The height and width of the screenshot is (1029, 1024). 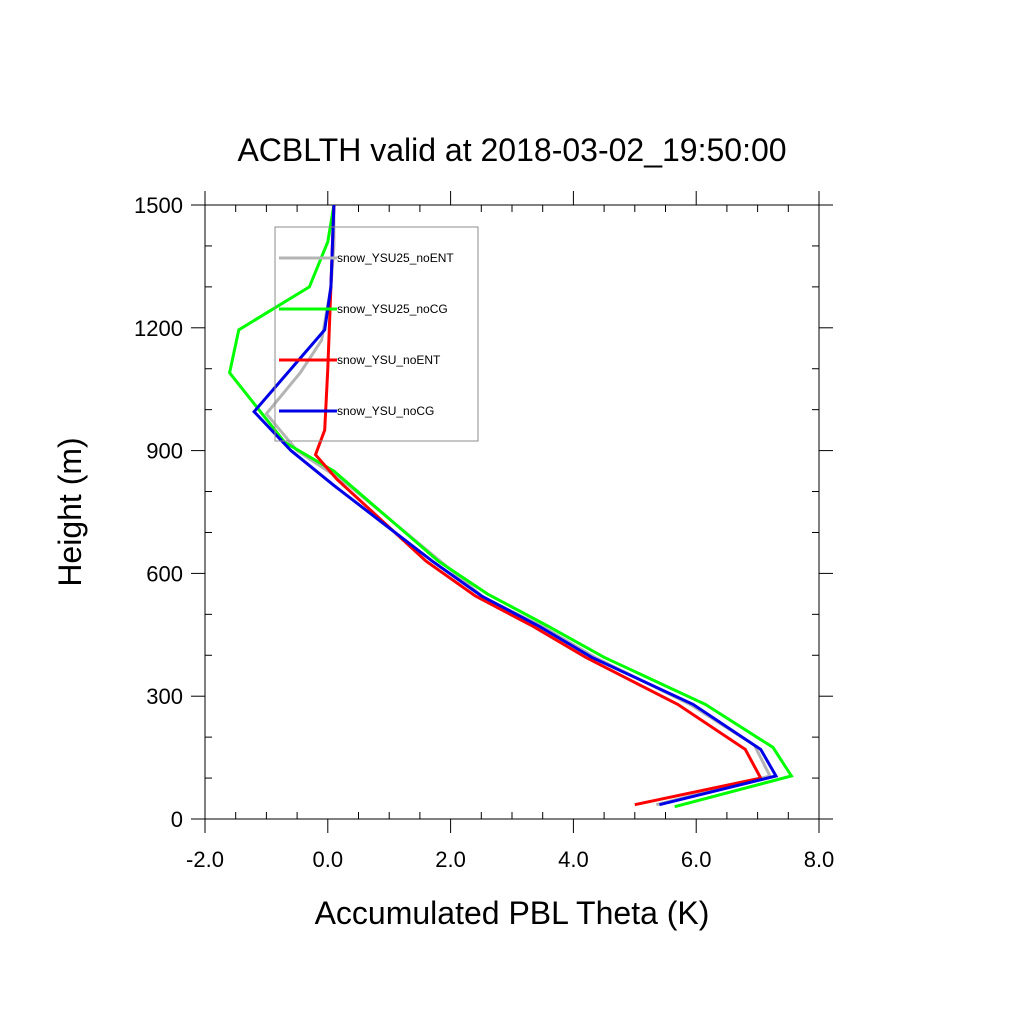 I want to click on x-tick-label: -2.0, so click(x=205, y=859).